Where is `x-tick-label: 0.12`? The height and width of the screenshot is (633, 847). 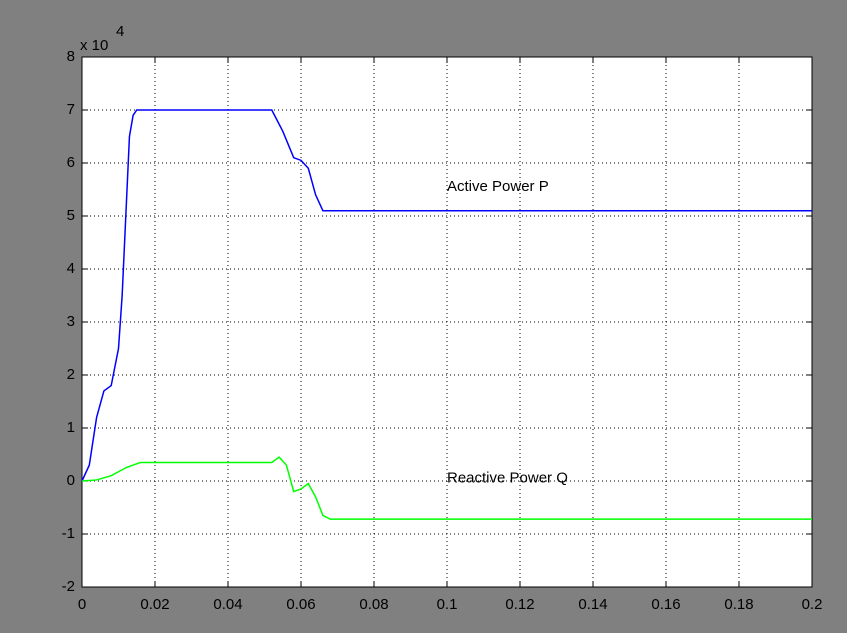
x-tick-label: 0.12 is located at coordinates (519, 604).